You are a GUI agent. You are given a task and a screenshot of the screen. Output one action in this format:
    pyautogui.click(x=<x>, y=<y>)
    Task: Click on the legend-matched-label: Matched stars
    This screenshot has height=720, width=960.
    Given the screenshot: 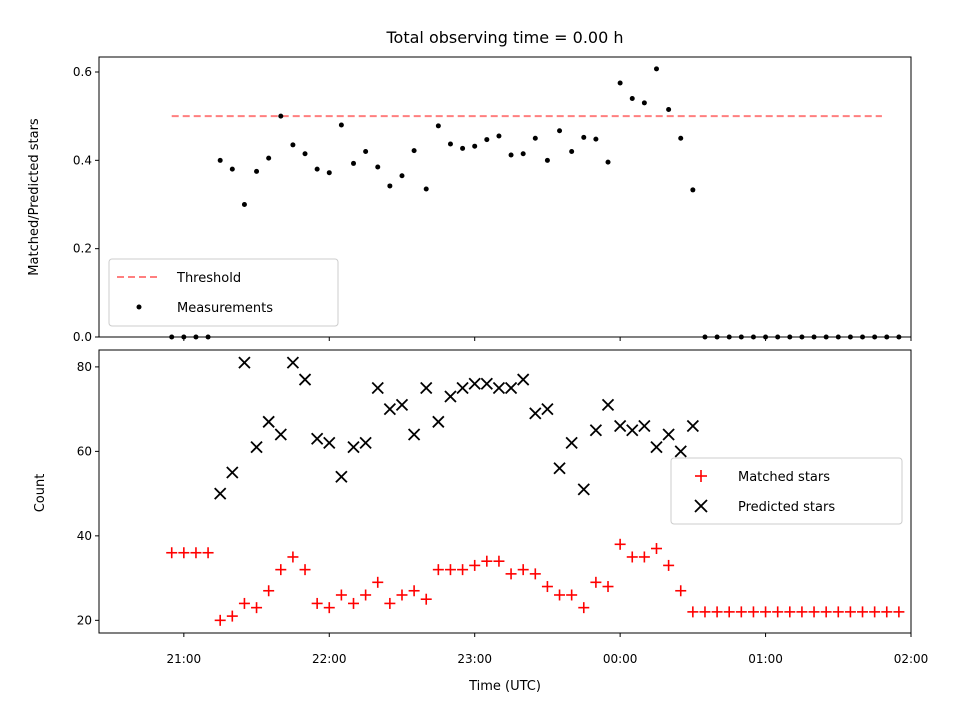 What is the action you would take?
    pyautogui.click(x=784, y=477)
    